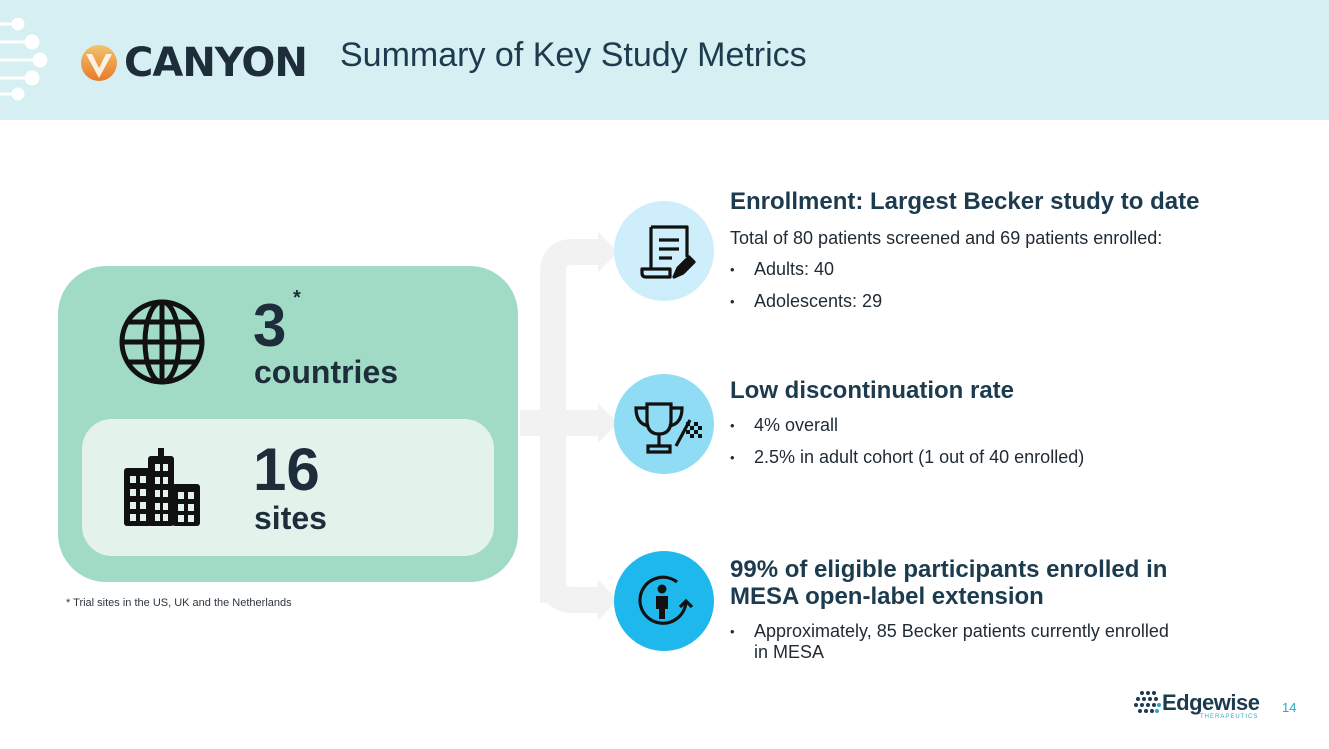  What do you see at coordinates (162, 487) in the screenshot?
I see `buildings-icon` at bounding box center [162, 487].